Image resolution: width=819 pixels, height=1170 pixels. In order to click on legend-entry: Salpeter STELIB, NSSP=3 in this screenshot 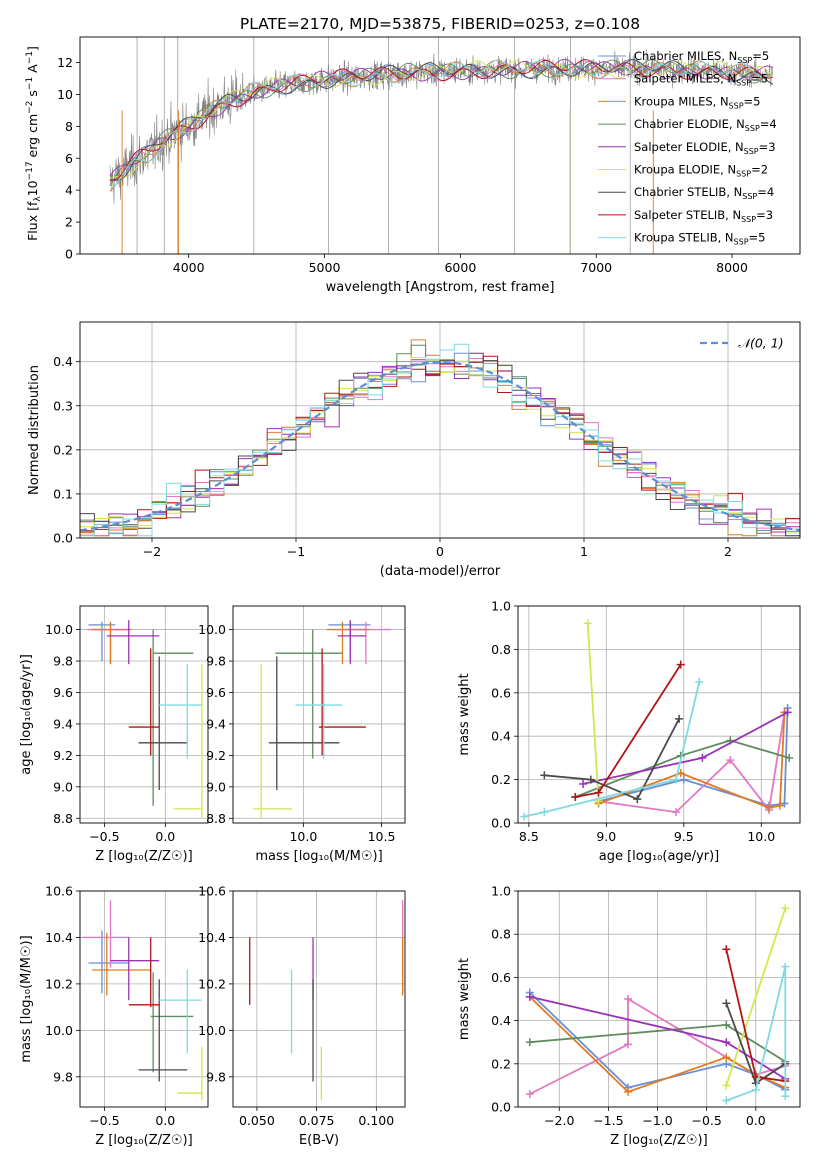, I will do `click(703, 216)`.